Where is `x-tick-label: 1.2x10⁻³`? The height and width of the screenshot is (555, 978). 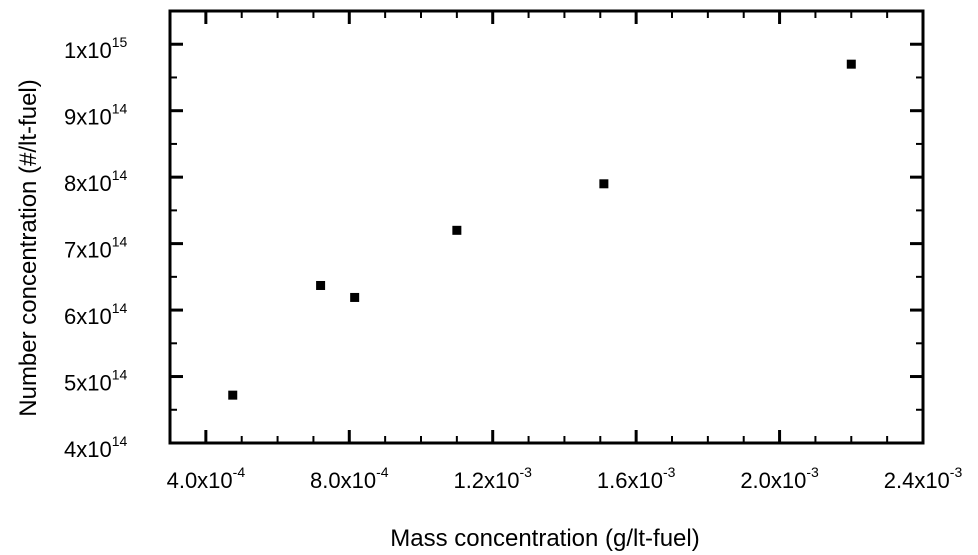 x-tick-label: 1.2x10⁻³ is located at coordinates (492, 478).